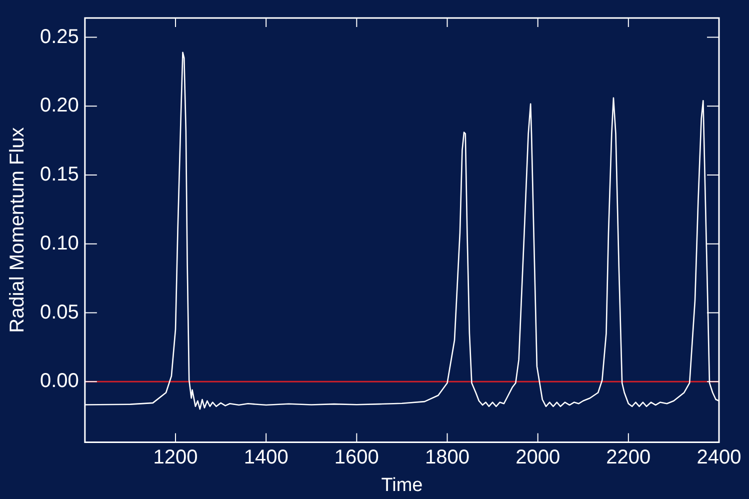  What do you see at coordinates (59, 37) in the screenshot?
I see `y-tick-label: 0.25` at bounding box center [59, 37].